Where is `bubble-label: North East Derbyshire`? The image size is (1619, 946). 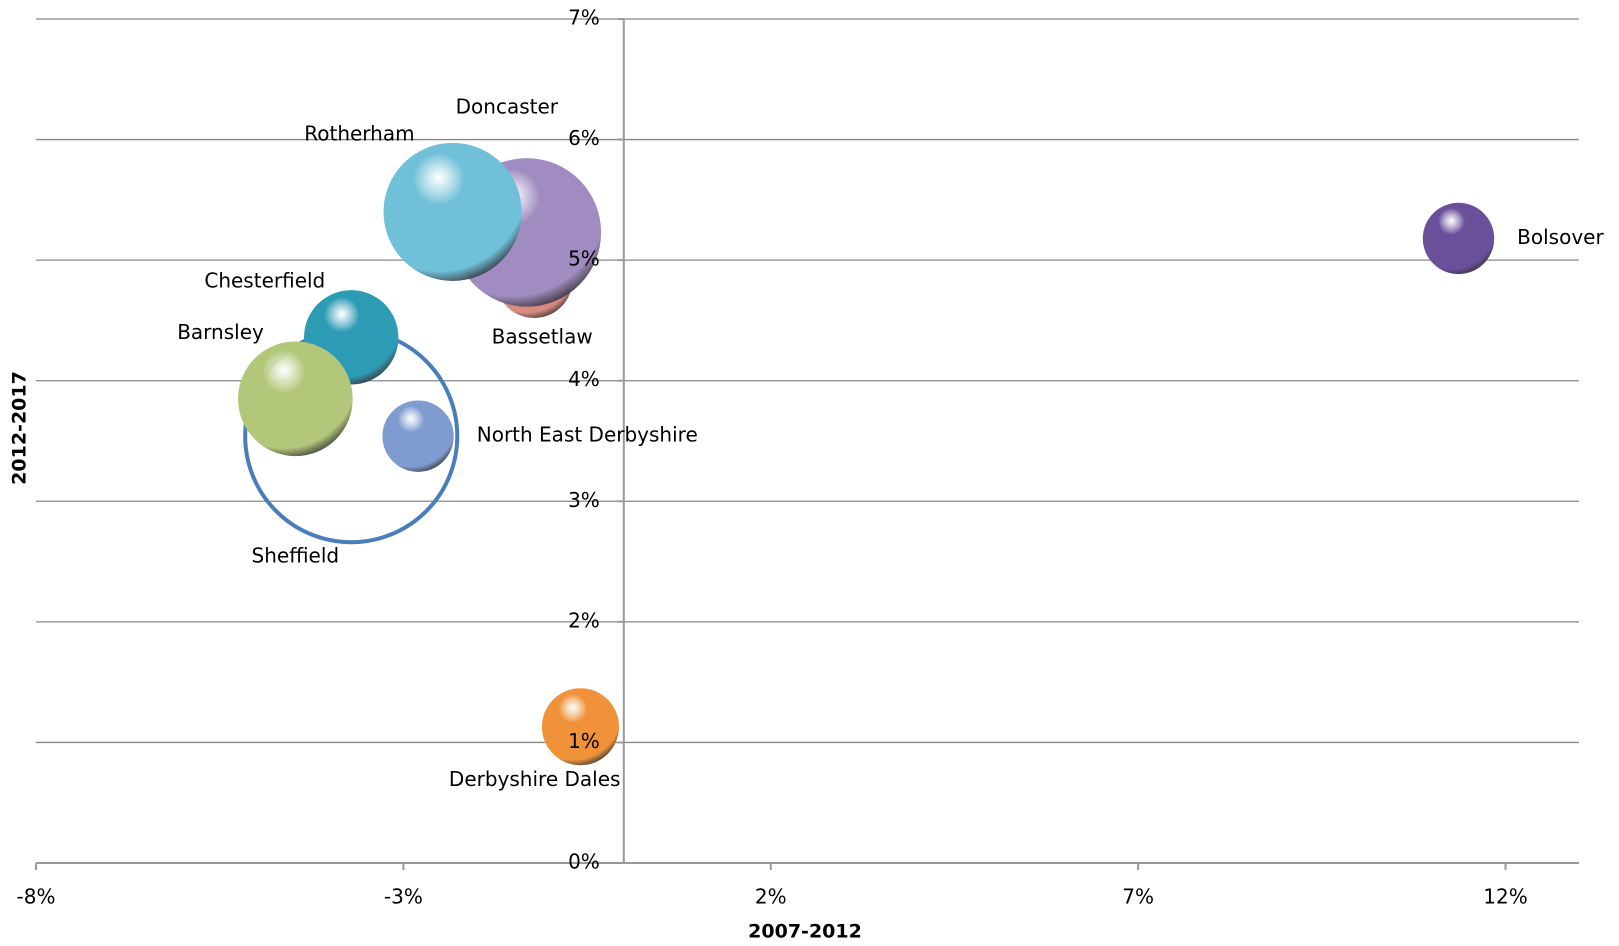
bubble-label: North East Derbyshire is located at coordinates (587, 435).